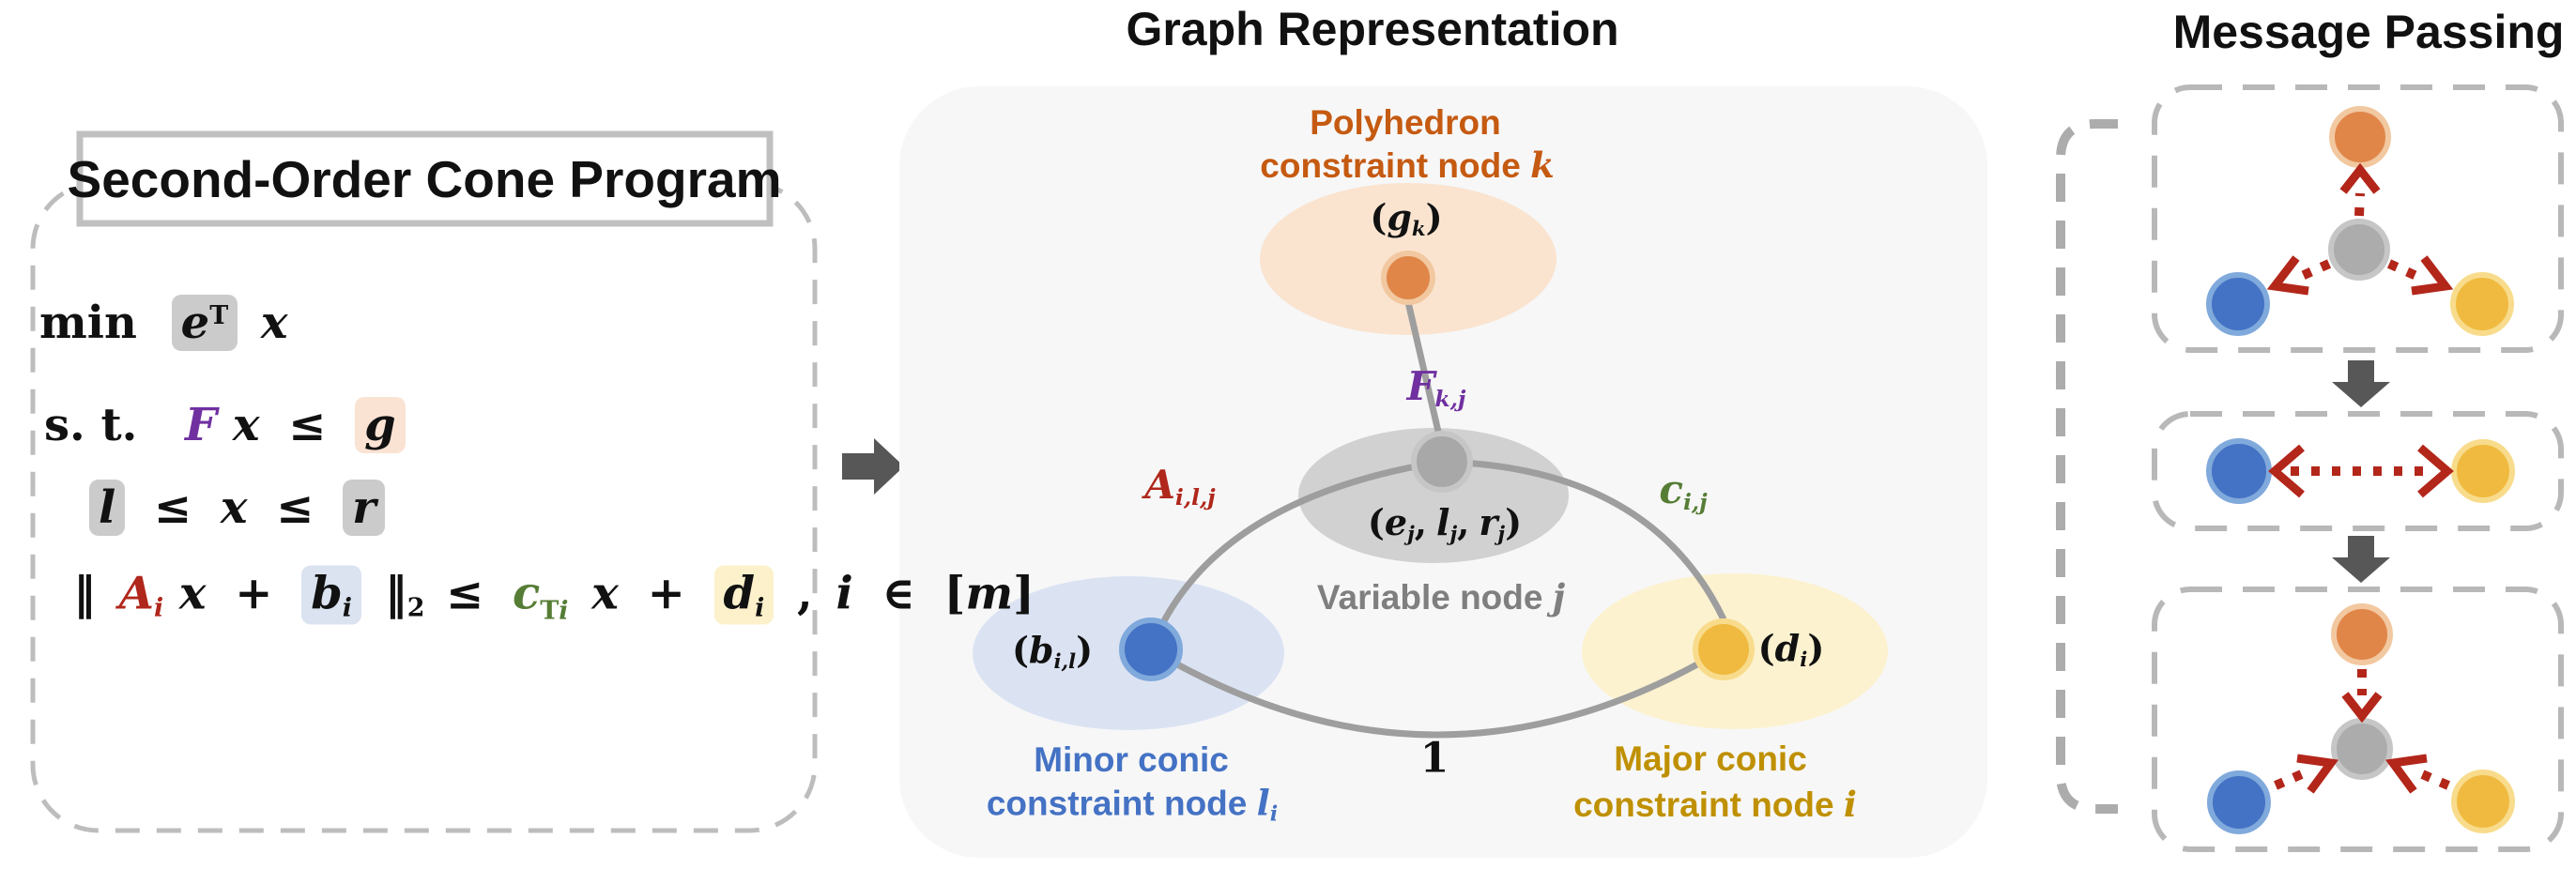 This screenshot has width=2576, height=869. What do you see at coordinates (1450, 399) in the screenshot?
I see `F-subscript: k,j` at bounding box center [1450, 399].